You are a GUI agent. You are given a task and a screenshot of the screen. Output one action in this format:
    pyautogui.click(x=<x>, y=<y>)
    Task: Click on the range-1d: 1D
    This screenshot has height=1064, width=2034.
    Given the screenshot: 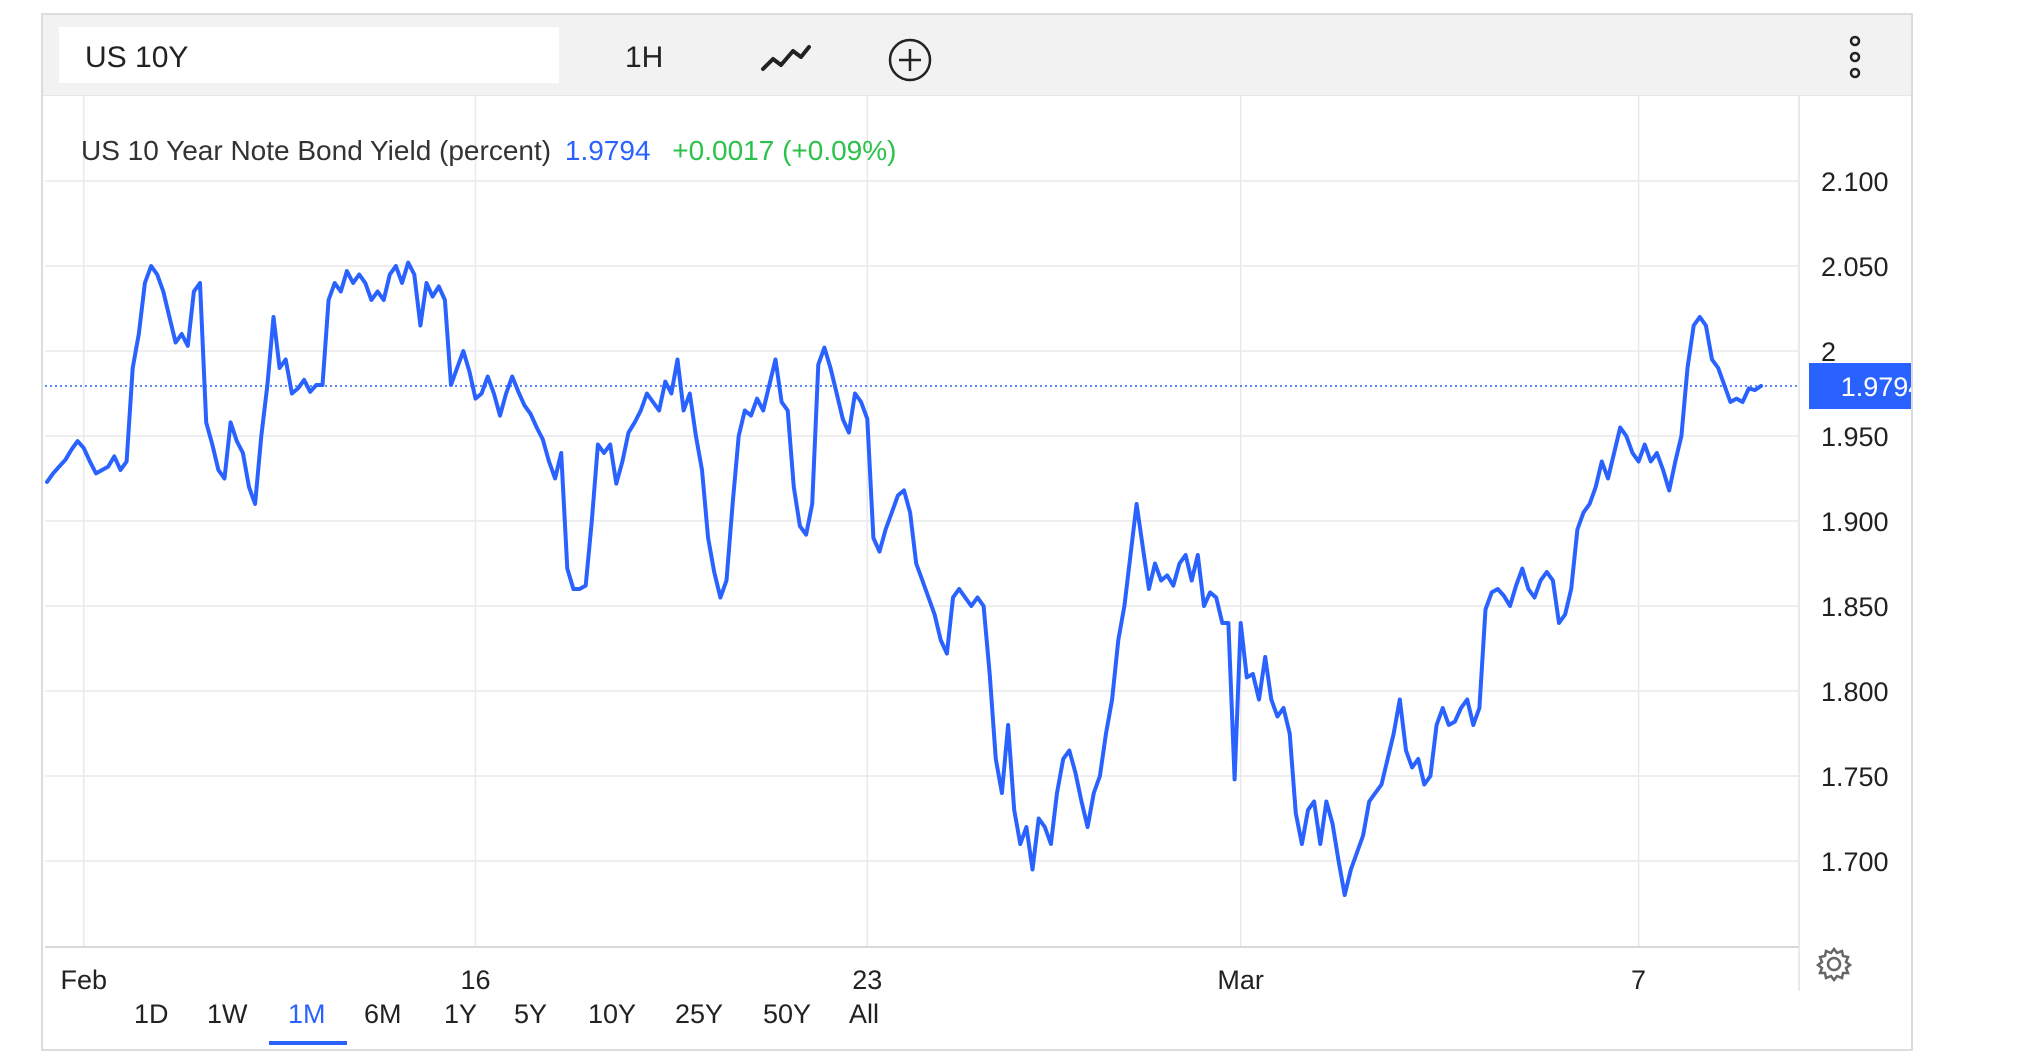 What is the action you would take?
    pyautogui.click(x=151, y=1014)
    